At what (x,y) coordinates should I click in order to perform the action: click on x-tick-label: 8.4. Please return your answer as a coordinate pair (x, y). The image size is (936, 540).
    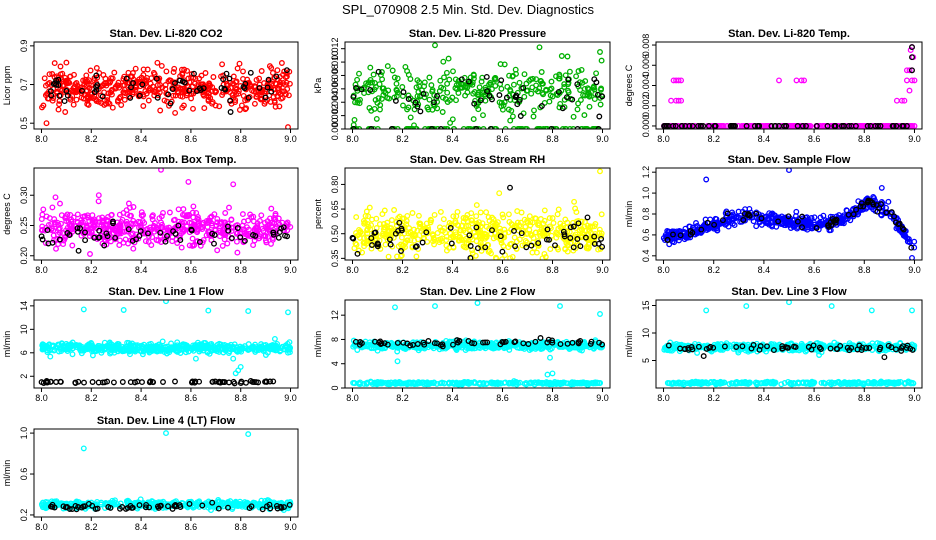
    Looking at the image, I should click on (764, 270).